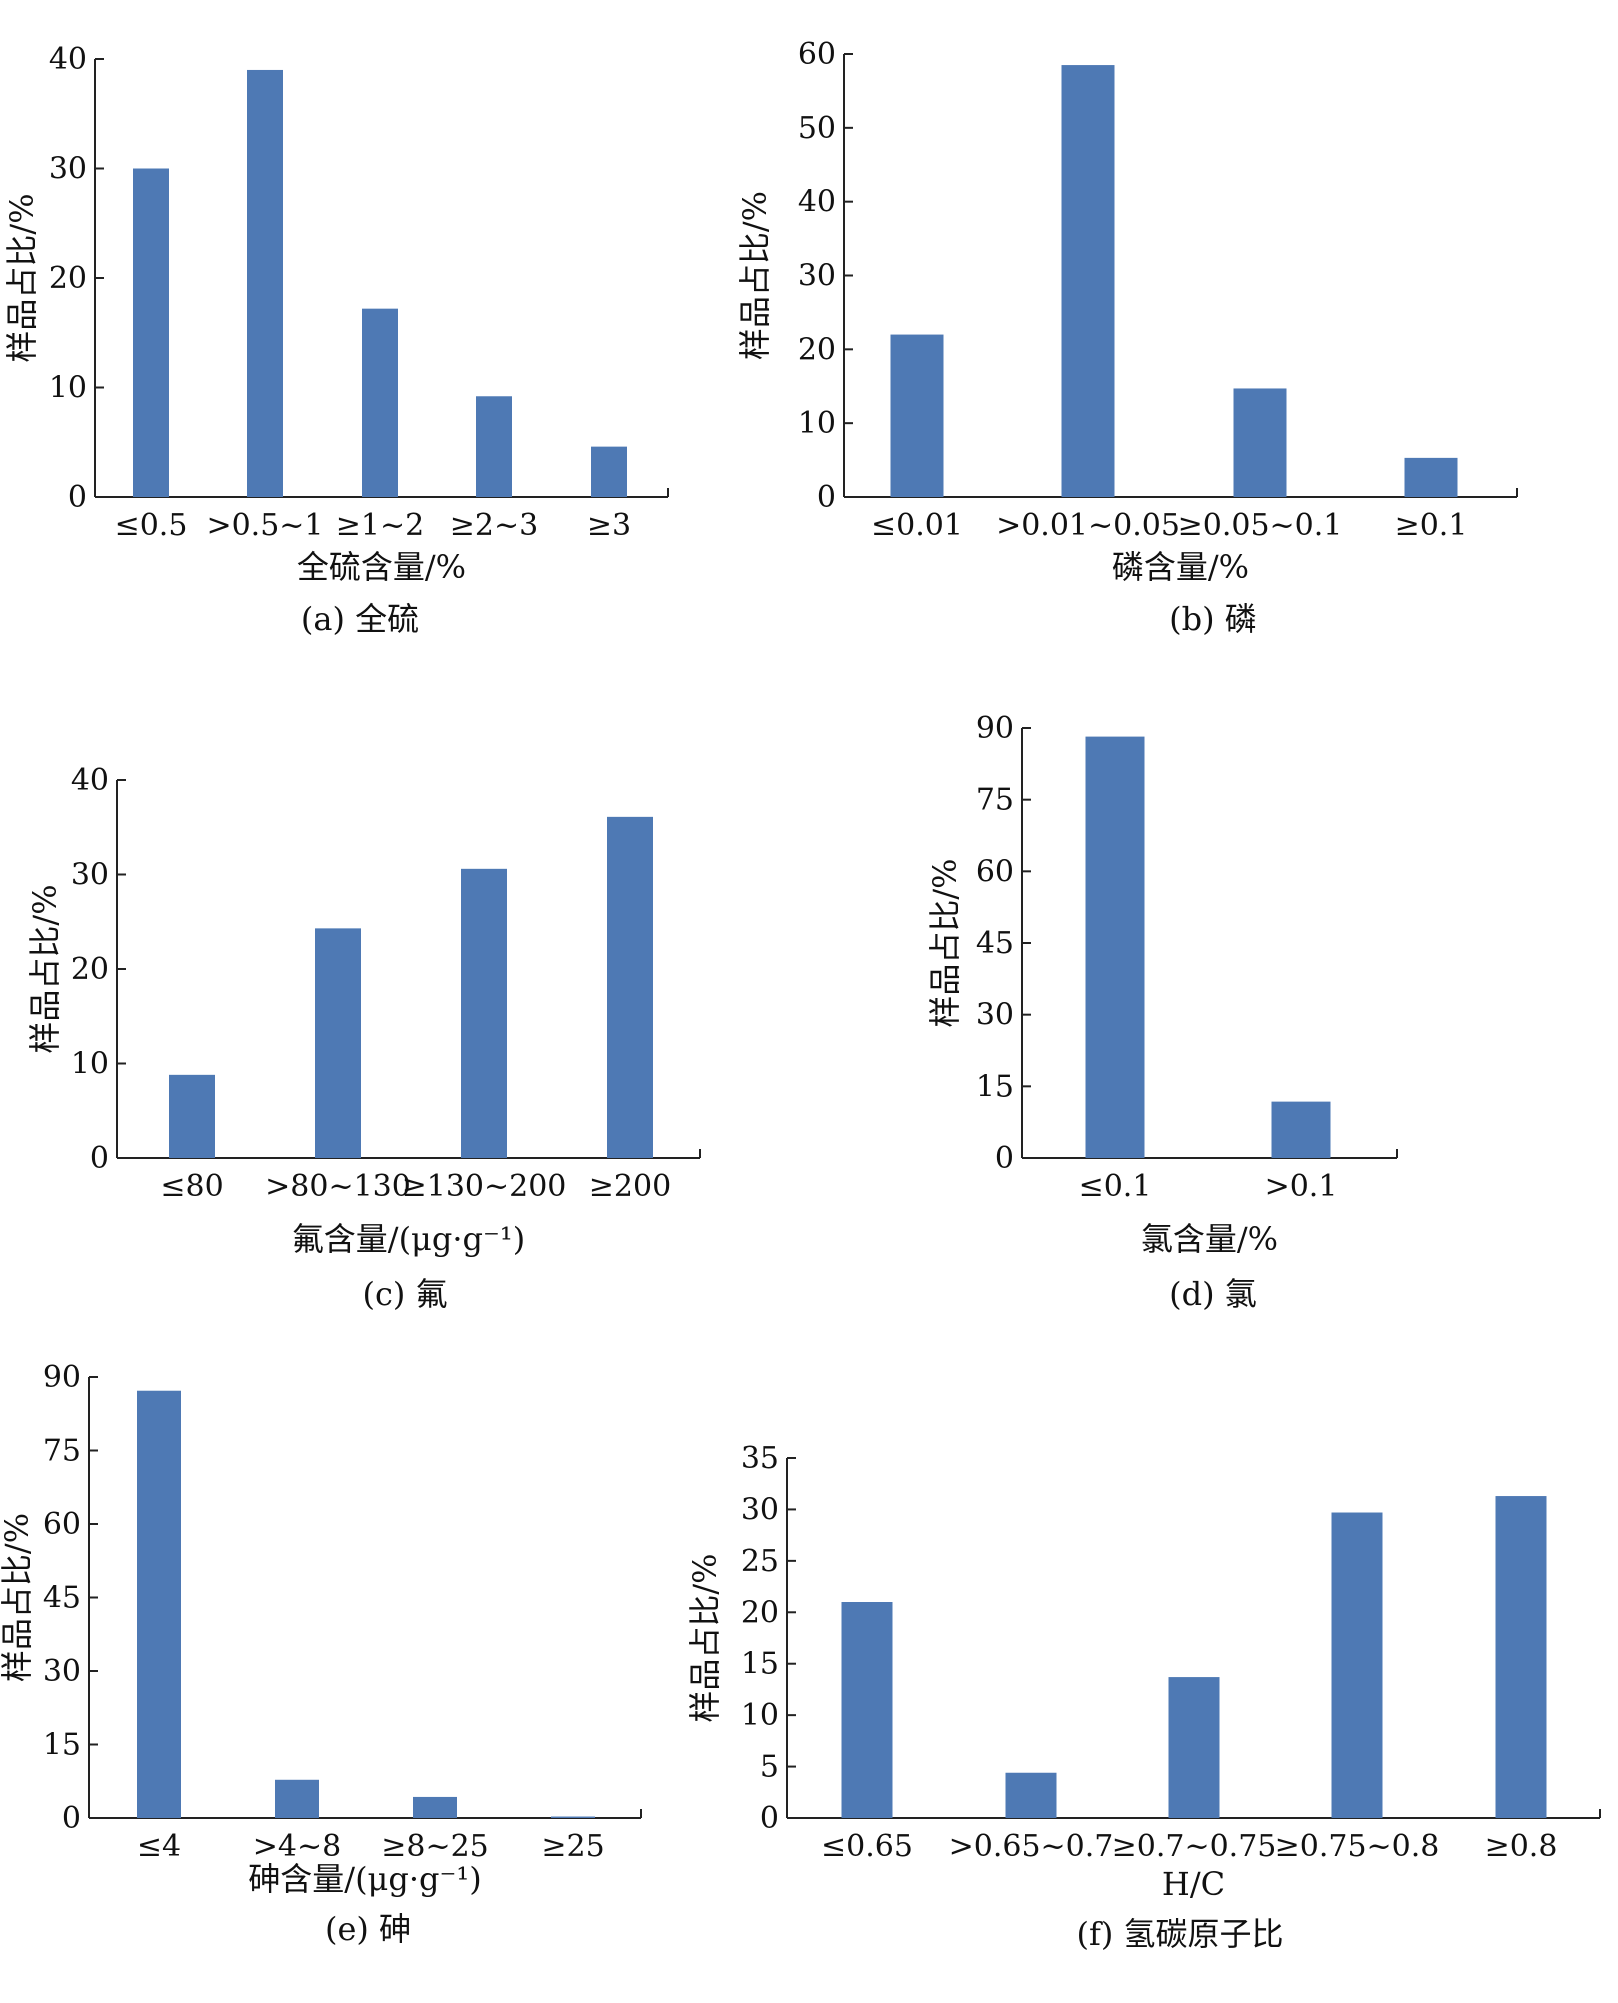 The width and height of the screenshot is (1618, 2003). I want to click on chart-caption: (a) 全硫, so click(360, 619).